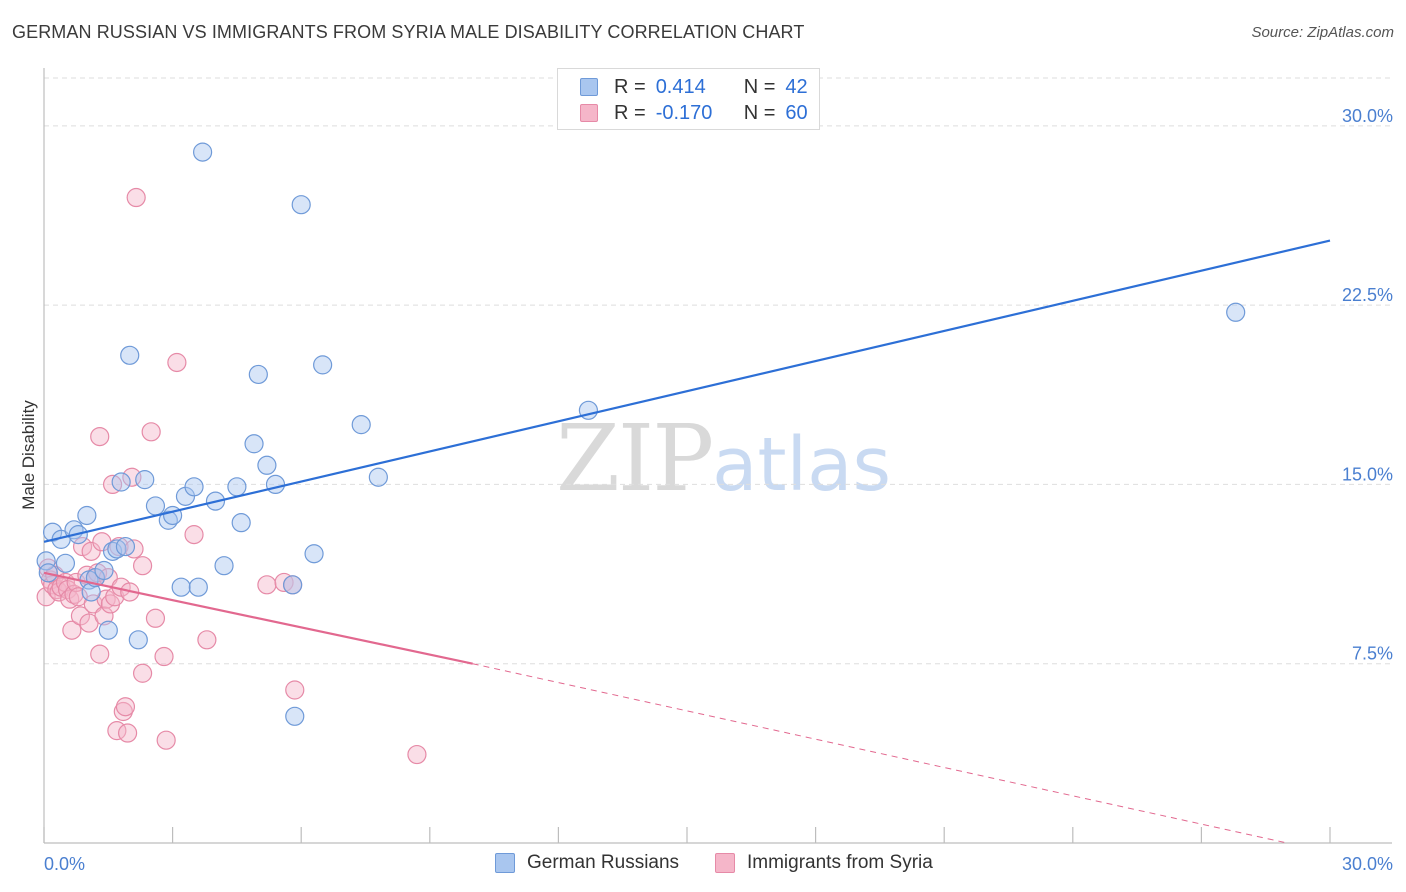 The height and width of the screenshot is (892, 1406). I want to click on watermark-zip: ZIP, so click(635, 458).